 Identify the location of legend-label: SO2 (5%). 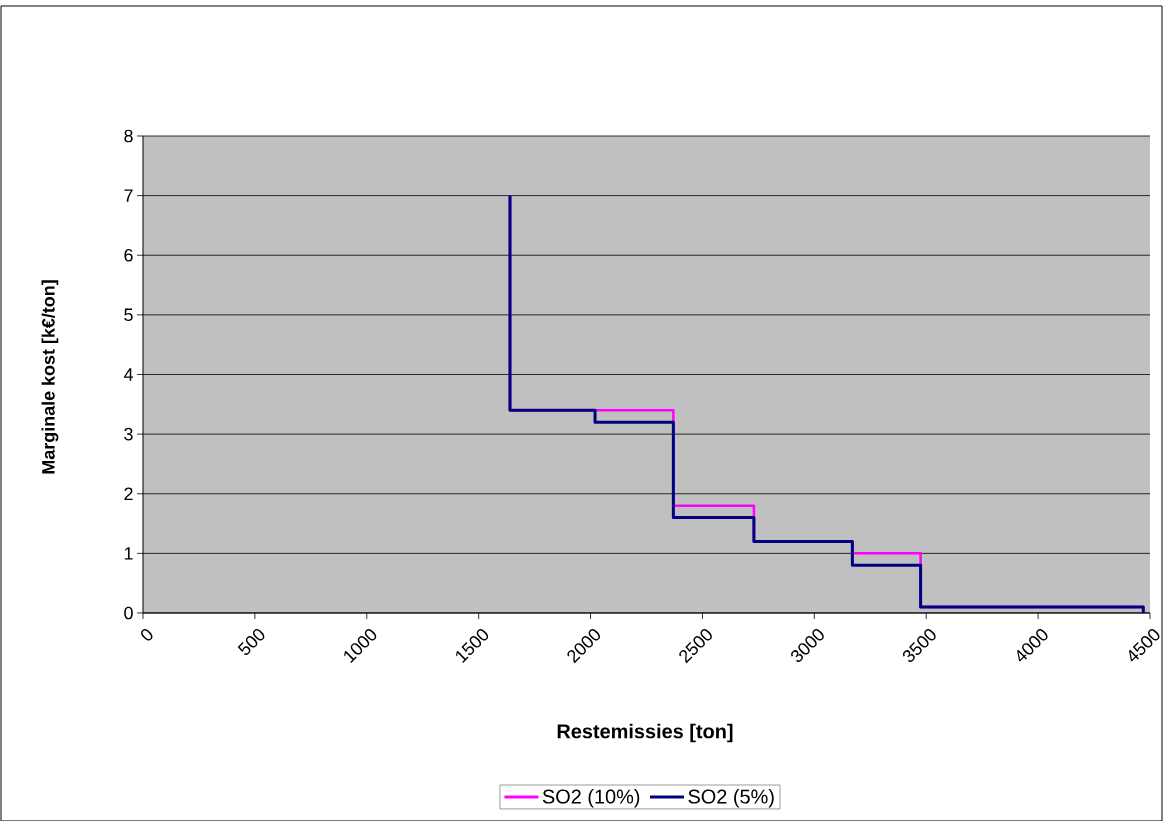
(731, 798).